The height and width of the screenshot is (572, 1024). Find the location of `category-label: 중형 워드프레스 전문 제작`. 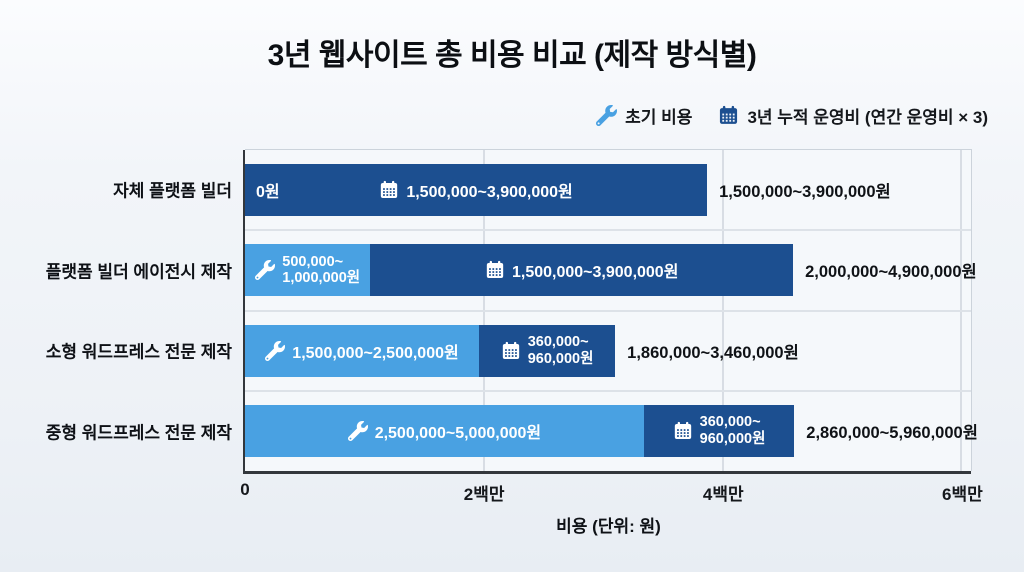

category-label: 중형 워드프레스 전문 제작 is located at coordinates (138, 433).